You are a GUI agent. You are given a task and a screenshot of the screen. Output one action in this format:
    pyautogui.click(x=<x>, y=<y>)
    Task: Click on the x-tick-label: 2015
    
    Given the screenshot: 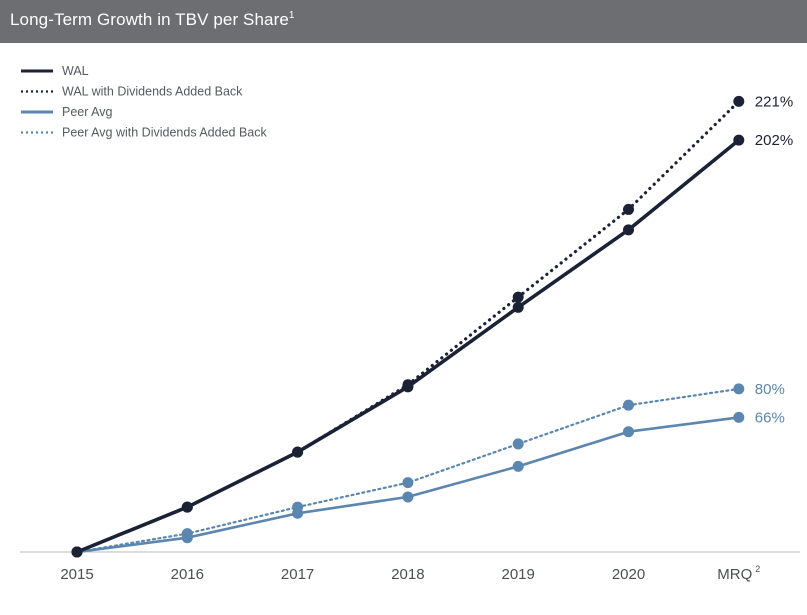 What is the action you would take?
    pyautogui.click(x=76, y=574)
    